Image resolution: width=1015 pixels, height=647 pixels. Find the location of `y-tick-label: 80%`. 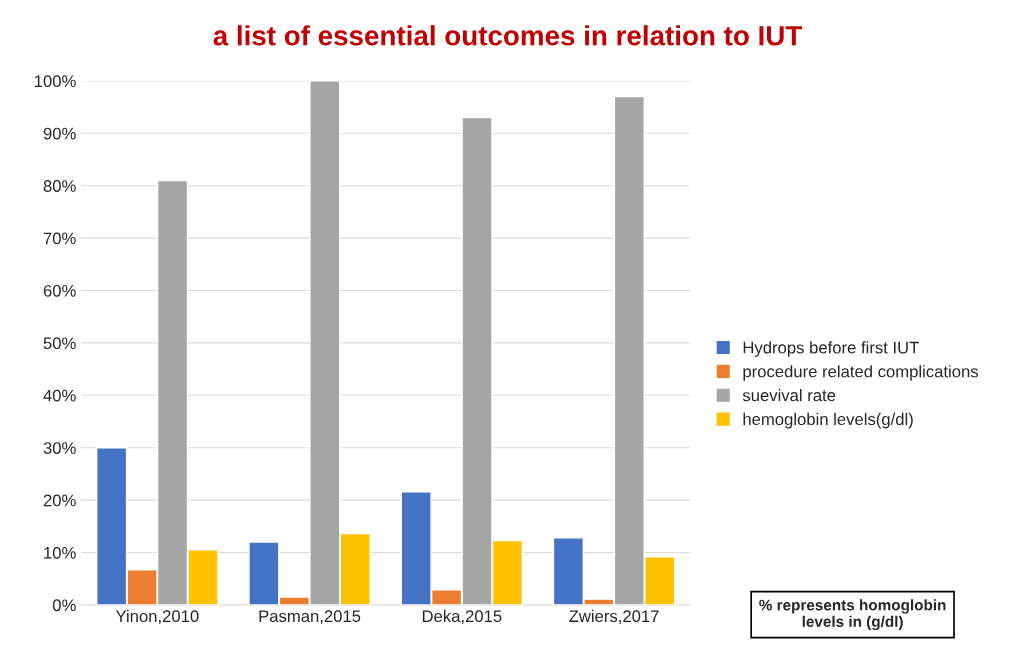

y-tick-label: 80% is located at coordinates (59, 186).